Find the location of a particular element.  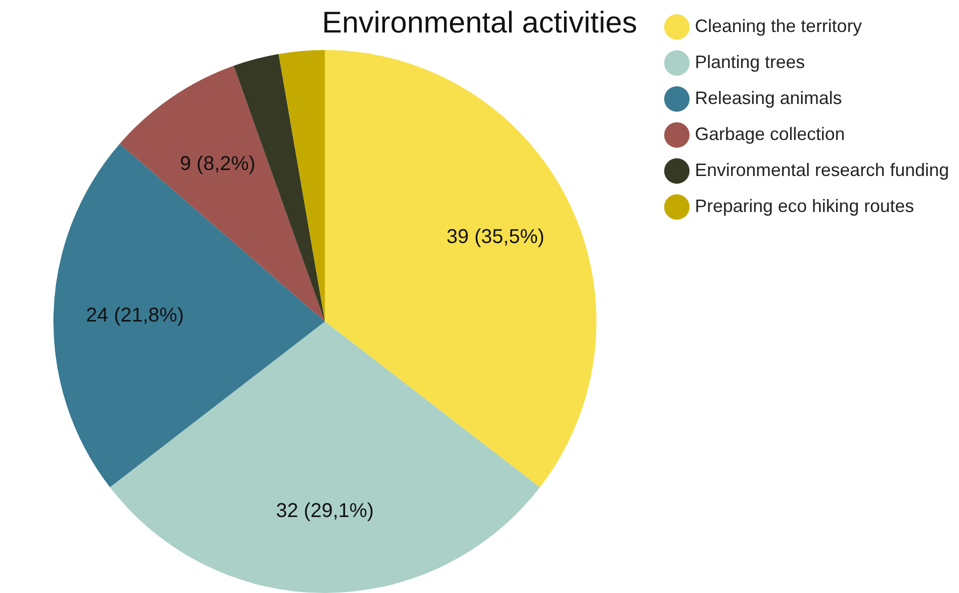

data-label: 9 (8,2%) is located at coordinates (218, 164).